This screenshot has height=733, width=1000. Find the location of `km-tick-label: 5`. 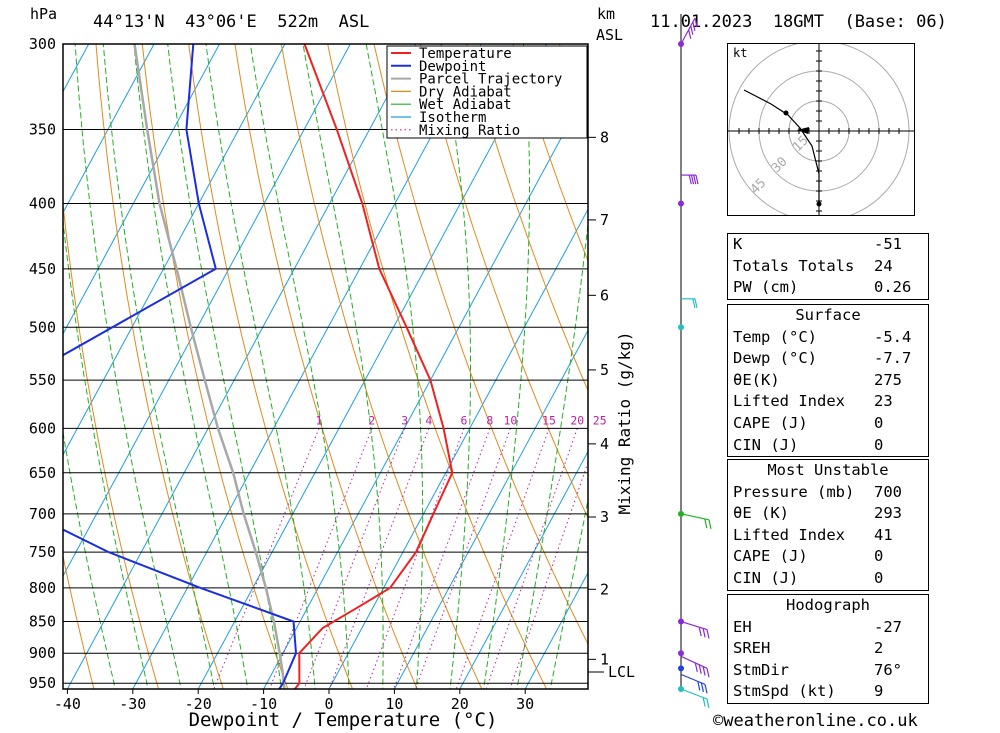

km-tick-label: 5 is located at coordinates (604, 370).